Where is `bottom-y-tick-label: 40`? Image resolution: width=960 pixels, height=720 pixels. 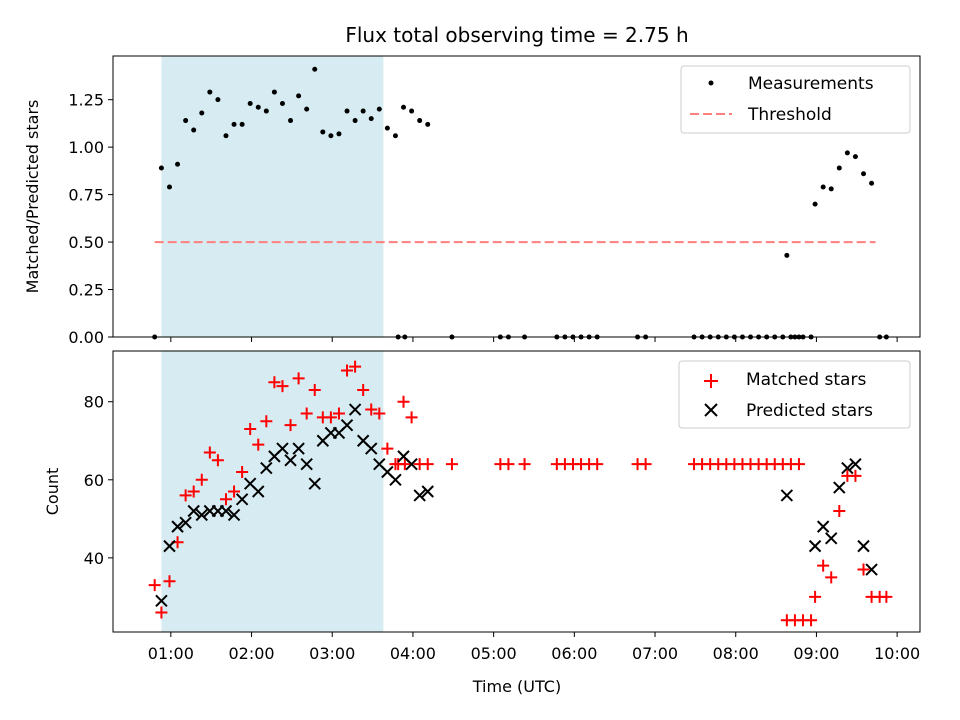
bottom-y-tick-label: 40 is located at coordinates (94, 558).